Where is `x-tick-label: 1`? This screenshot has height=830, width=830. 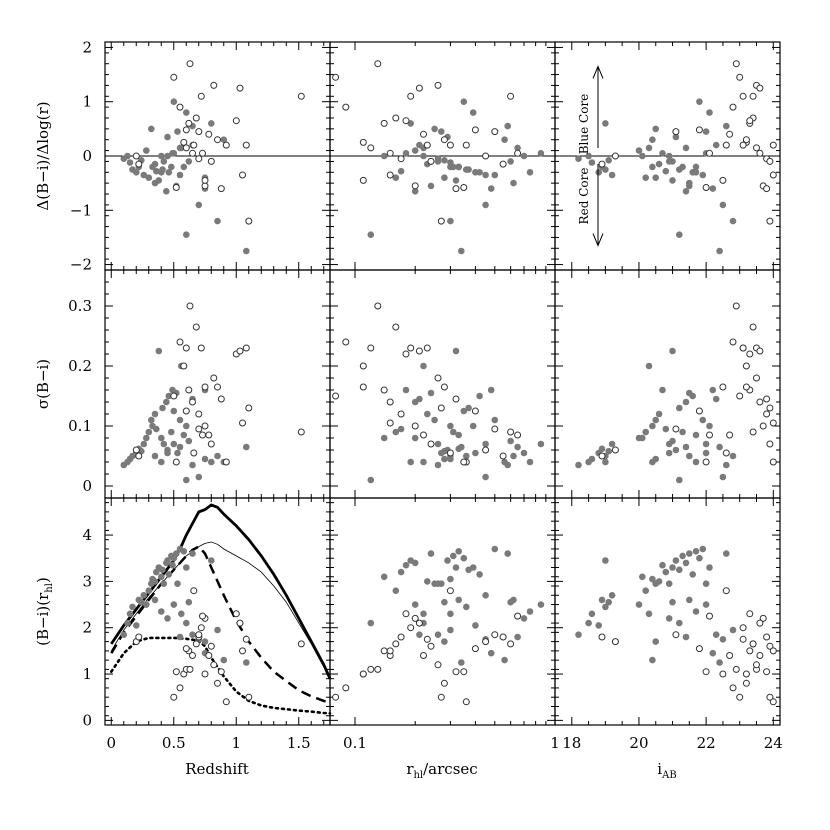
x-tick-label: 1 is located at coordinates (555, 743).